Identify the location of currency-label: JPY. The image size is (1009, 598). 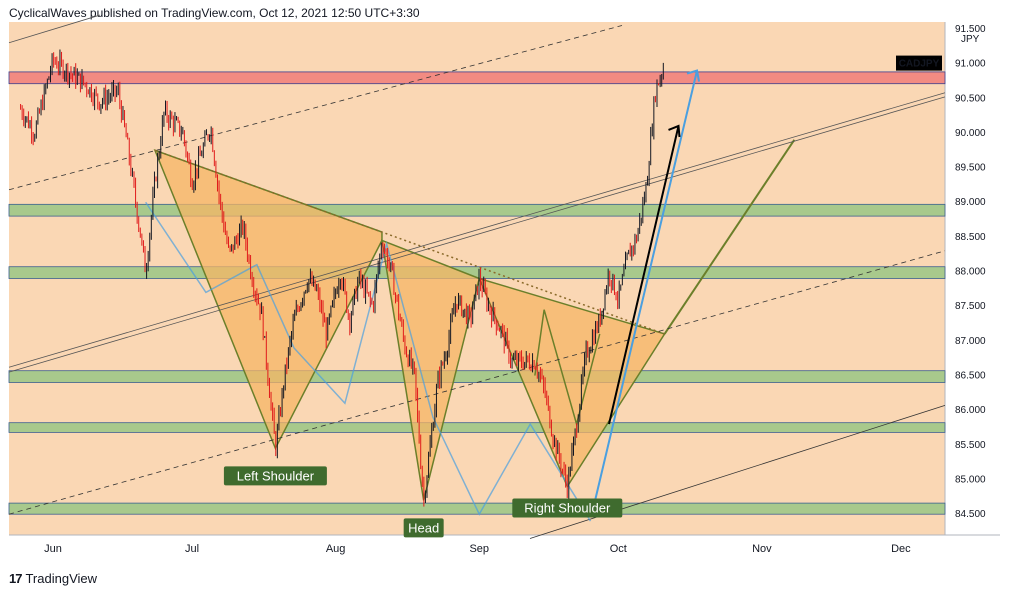
(970, 39).